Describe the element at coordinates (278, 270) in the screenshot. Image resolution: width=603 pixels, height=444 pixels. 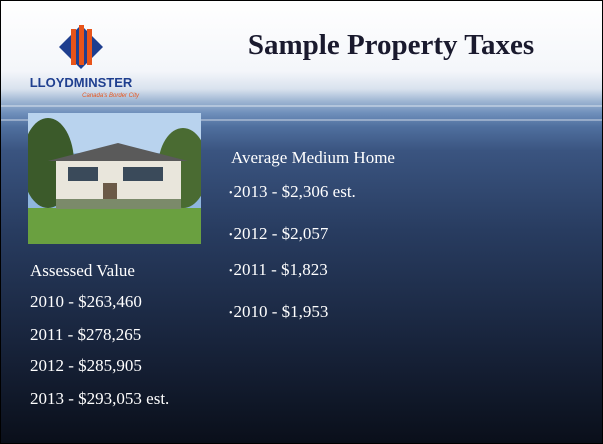
I see `taxes-item: 2011 - $1,823` at that location.